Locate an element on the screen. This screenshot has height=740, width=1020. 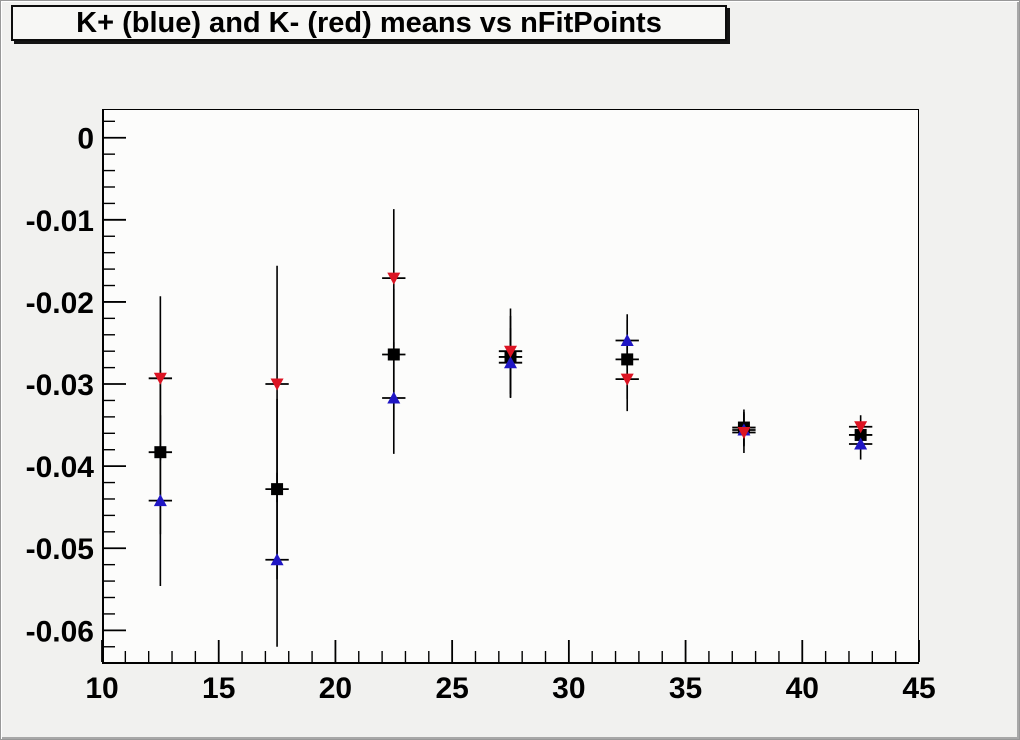
x-tick-label: 20 is located at coordinates (335, 688).